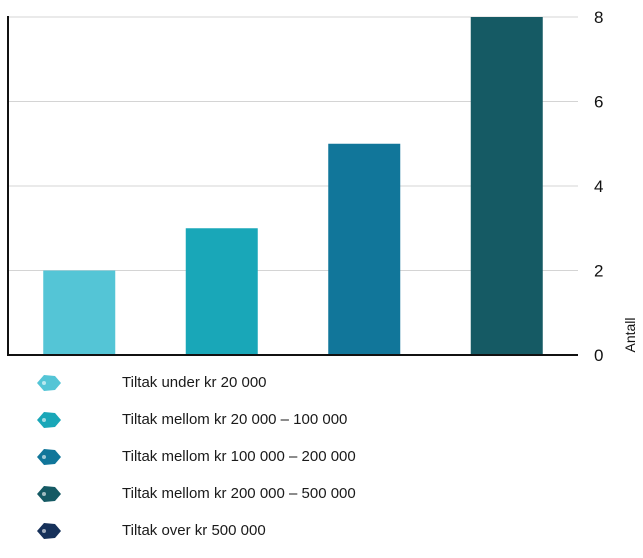 The width and height of the screenshot is (643, 558). I want to click on y-tick-label: 2, so click(598, 271).